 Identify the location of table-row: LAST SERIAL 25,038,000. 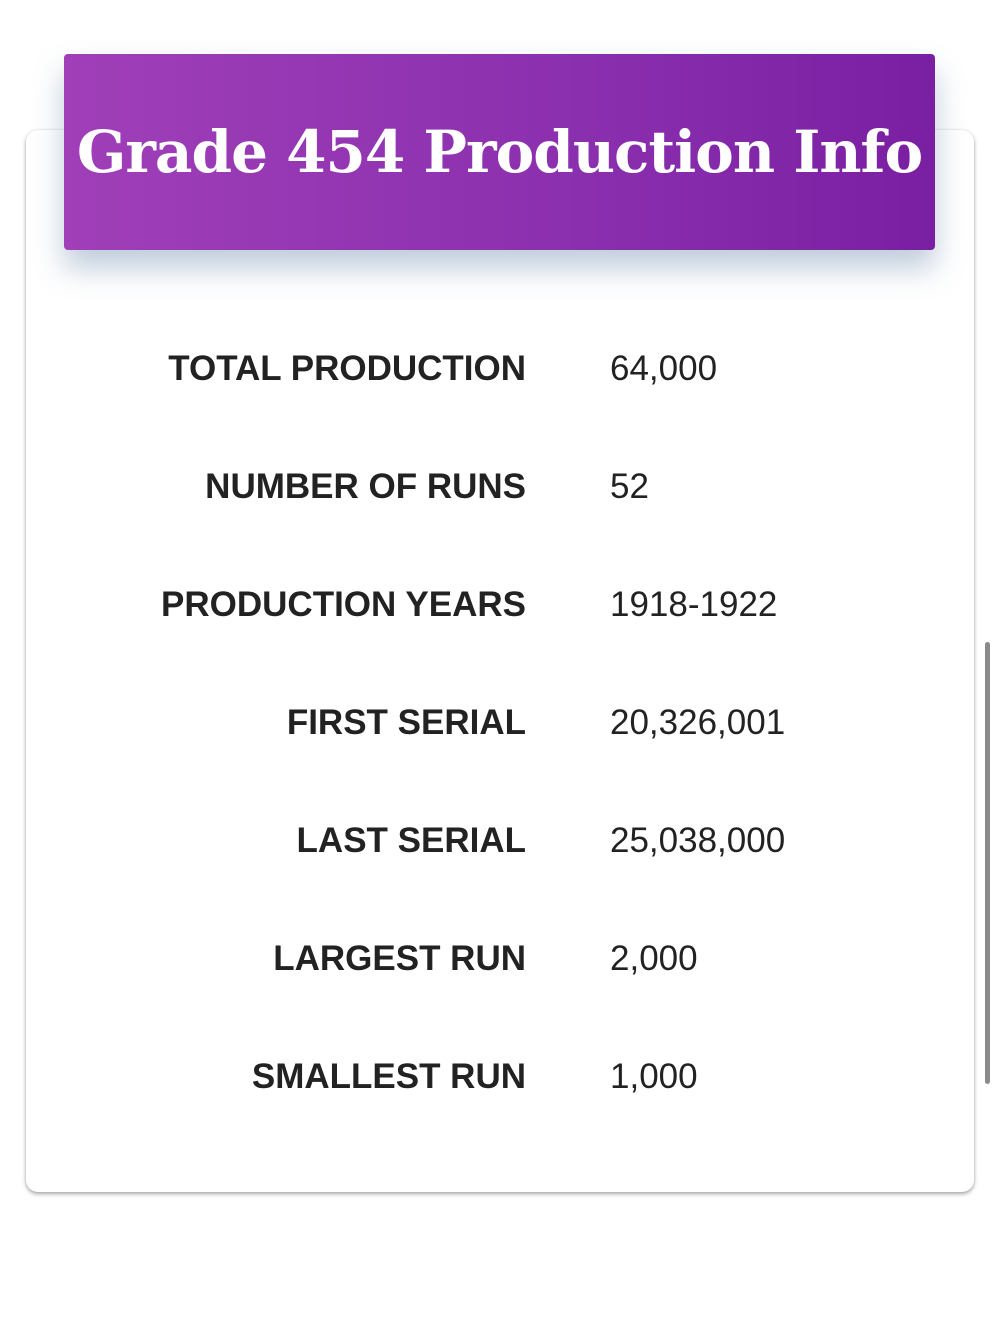
(500, 841).